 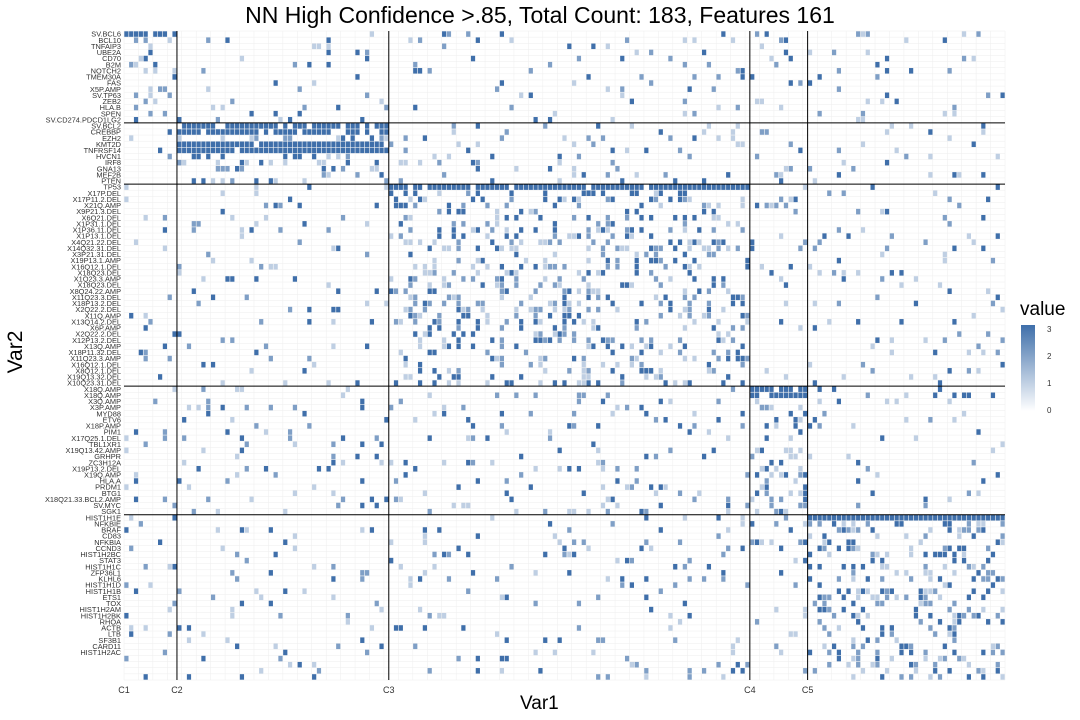 I want to click on y-tick-label: SPEN, so click(x=111, y=113).